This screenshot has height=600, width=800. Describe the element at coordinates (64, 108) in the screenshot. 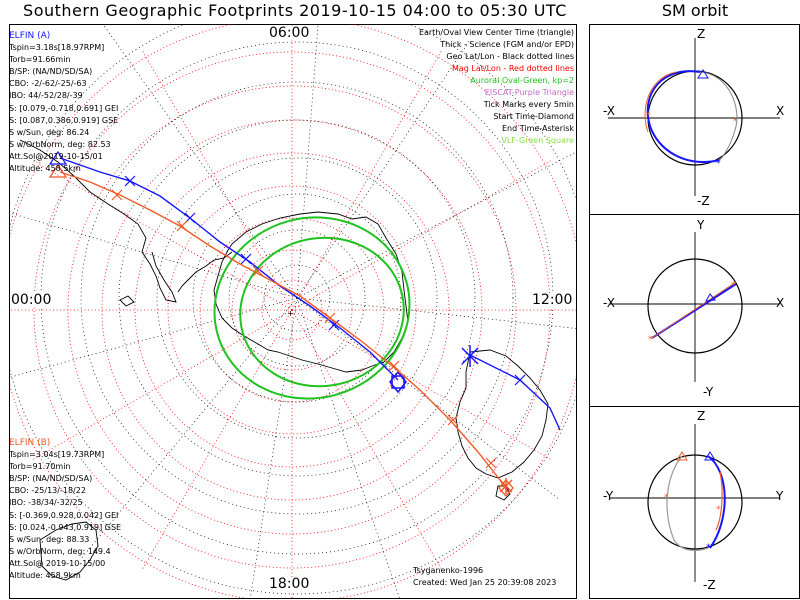

I see `elfin-a-line: S: [0.079,-0.718,0.691] GEI` at that location.